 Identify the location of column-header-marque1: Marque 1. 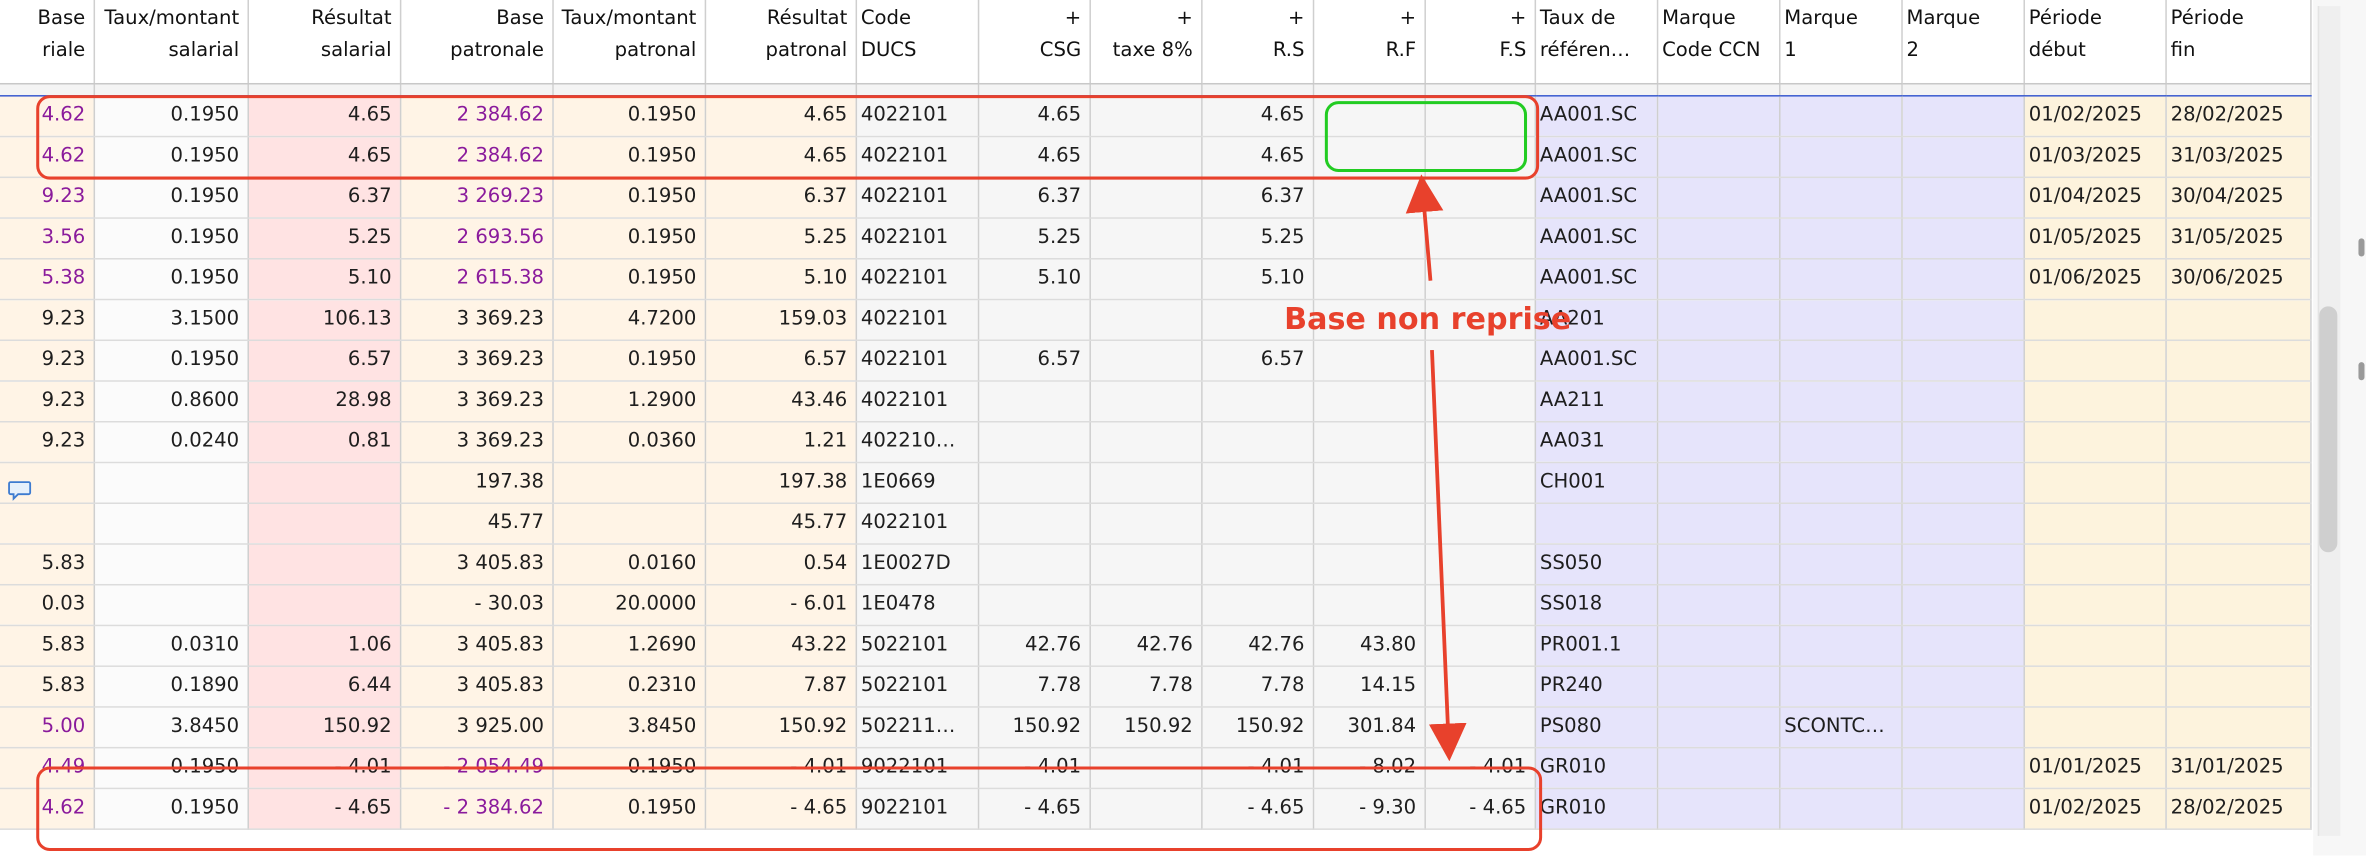
(1841, 42).